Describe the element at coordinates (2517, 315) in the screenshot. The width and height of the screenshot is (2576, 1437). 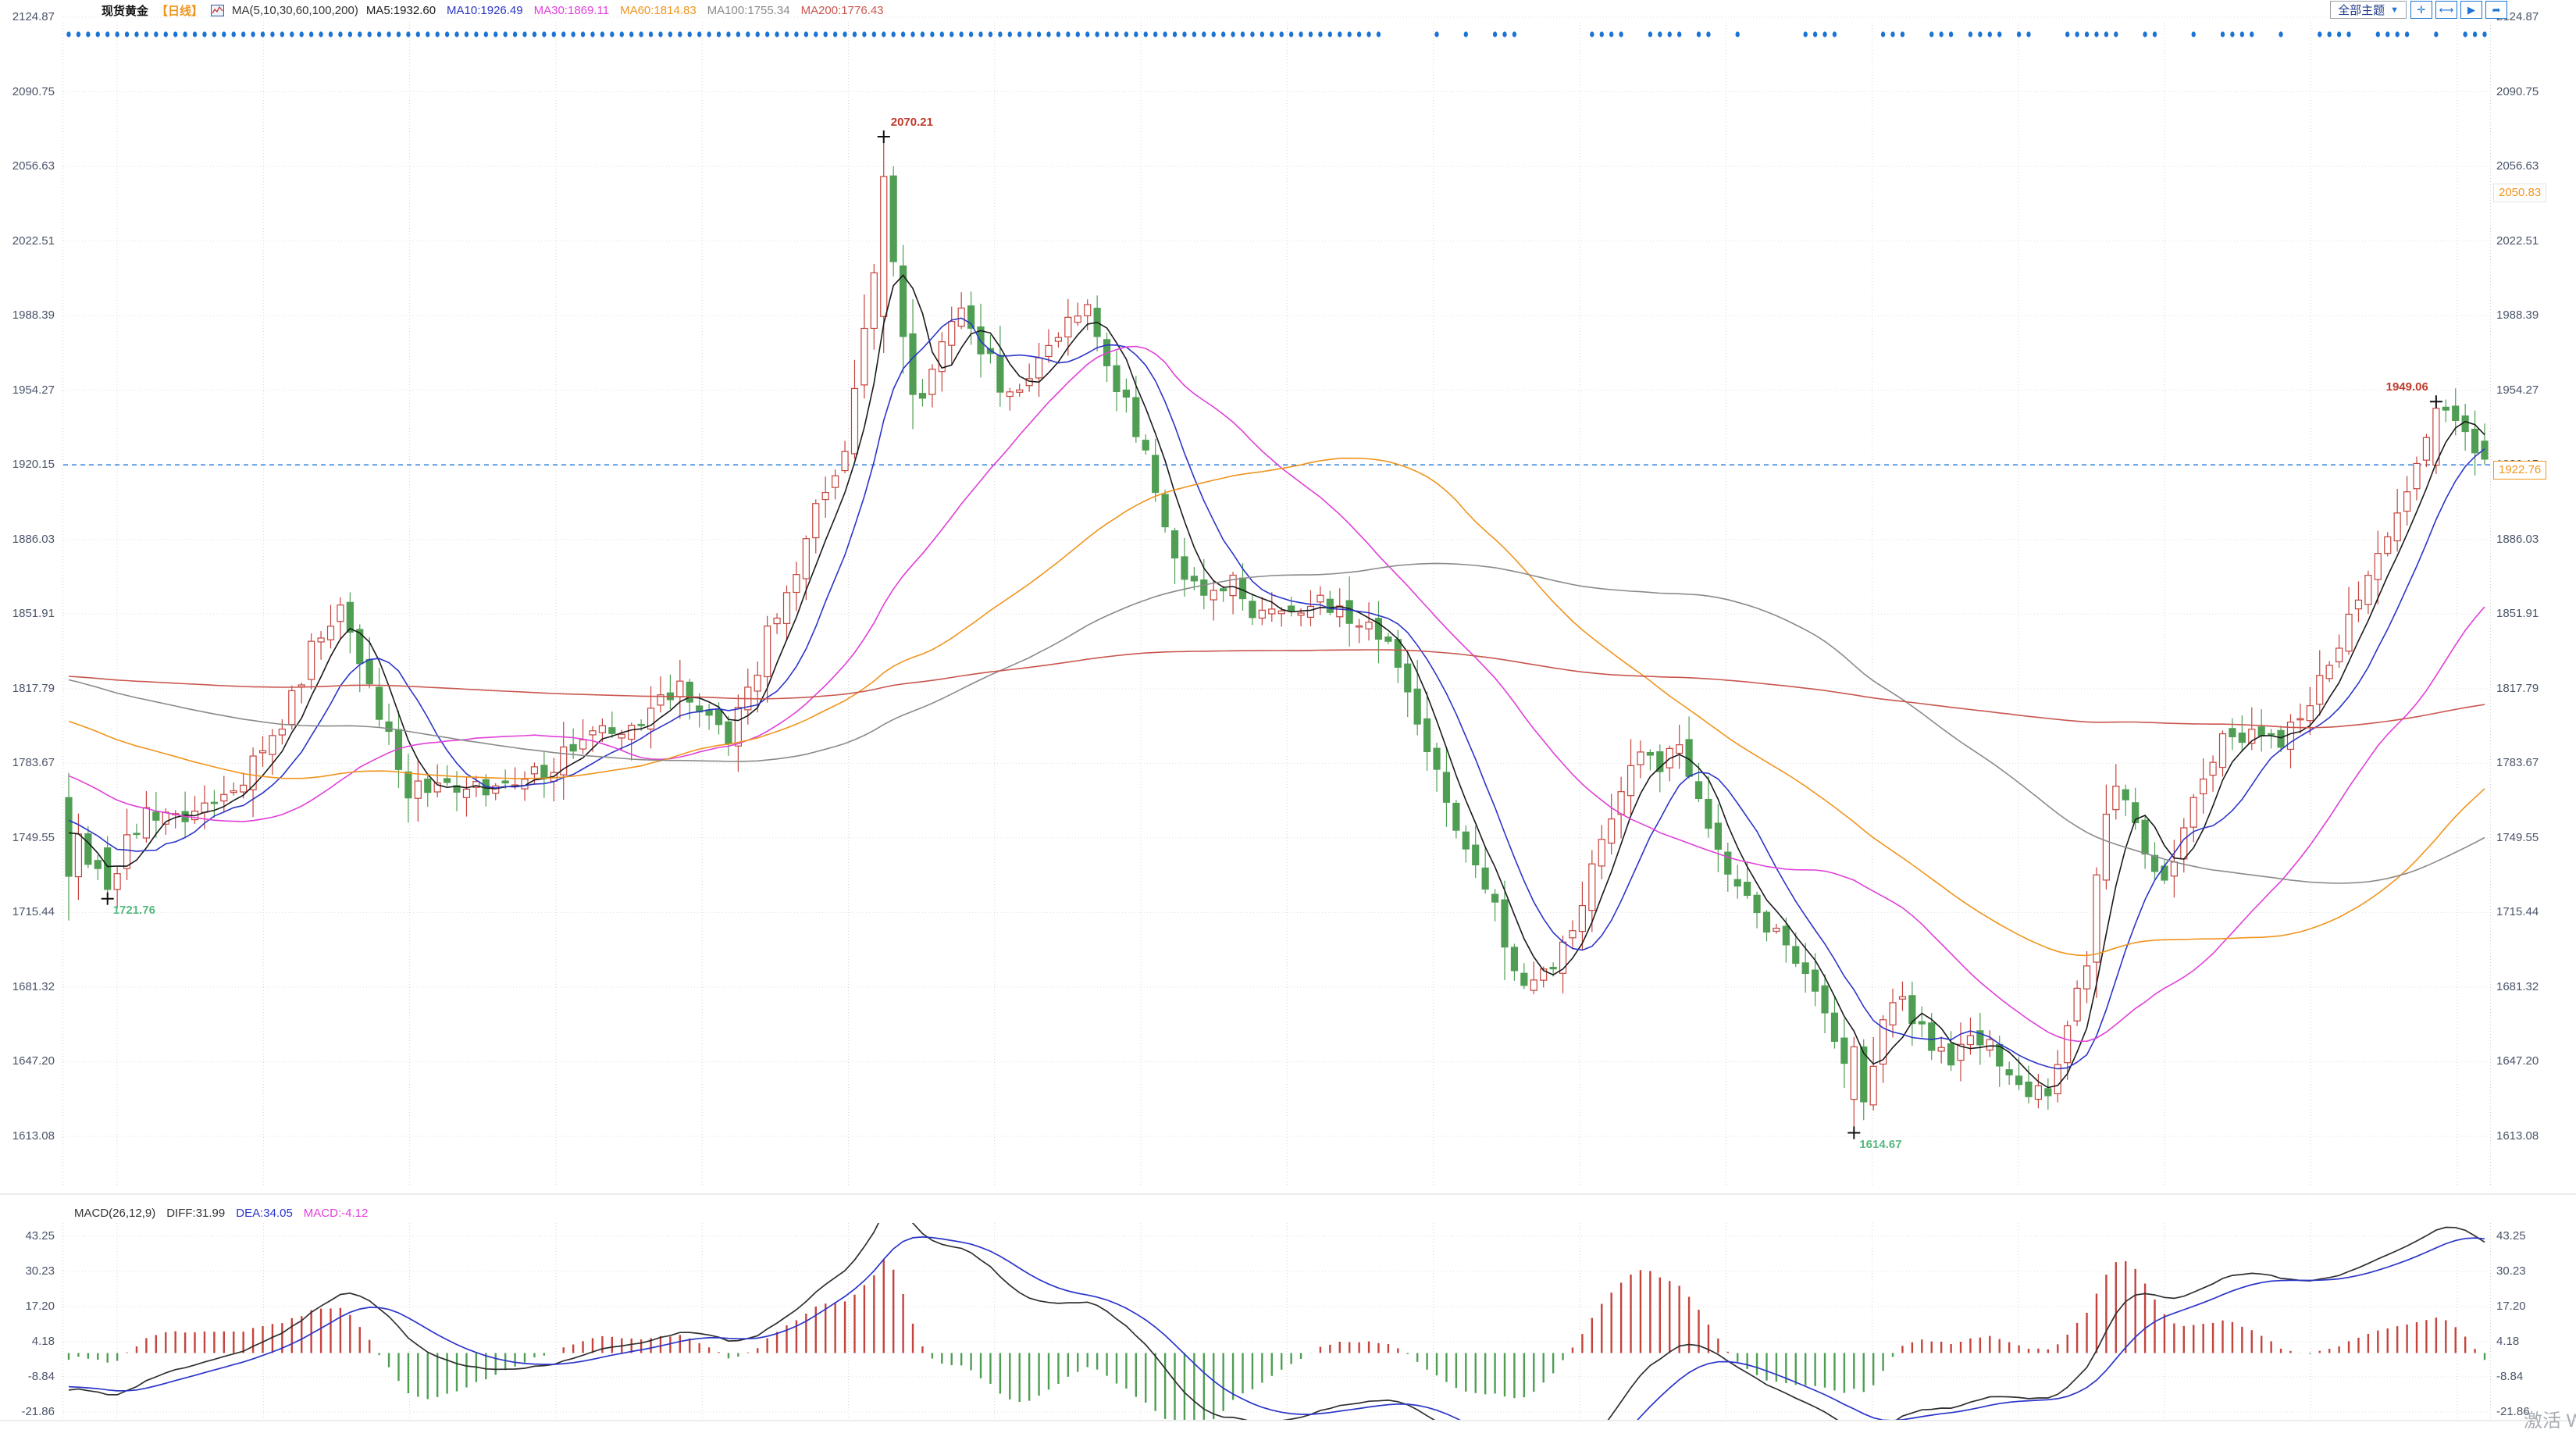
I see `price-axis-label-right: 1988.39` at that location.